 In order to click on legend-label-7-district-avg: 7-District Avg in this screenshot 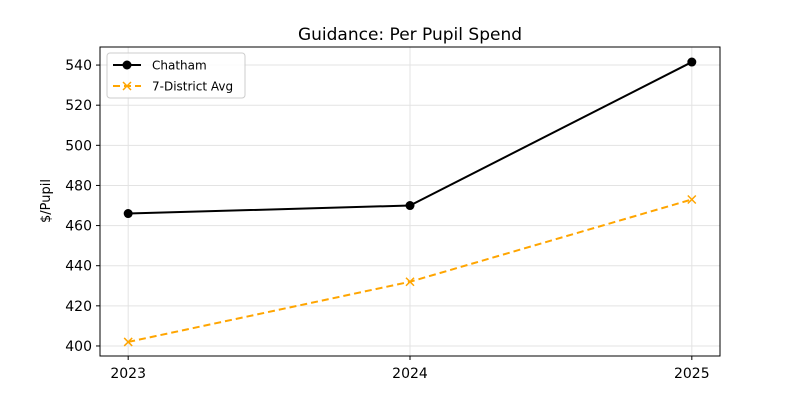, I will do `click(192, 87)`.